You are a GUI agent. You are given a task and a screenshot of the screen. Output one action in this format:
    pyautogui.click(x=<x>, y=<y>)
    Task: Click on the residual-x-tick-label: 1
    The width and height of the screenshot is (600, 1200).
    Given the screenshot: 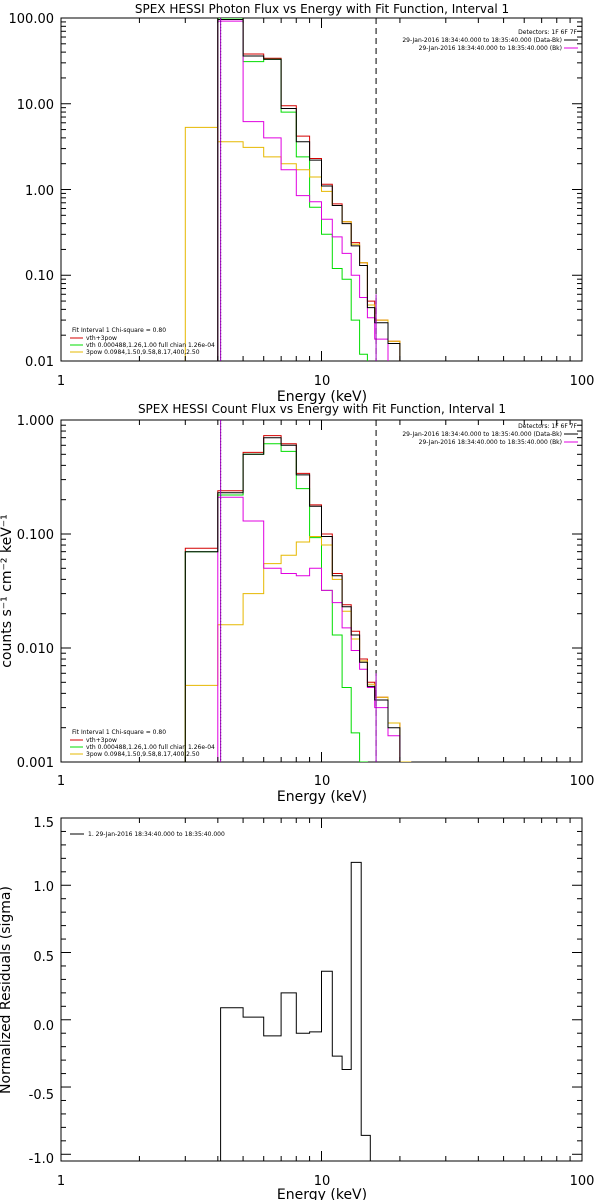 What is the action you would take?
    pyautogui.click(x=61, y=1181)
    